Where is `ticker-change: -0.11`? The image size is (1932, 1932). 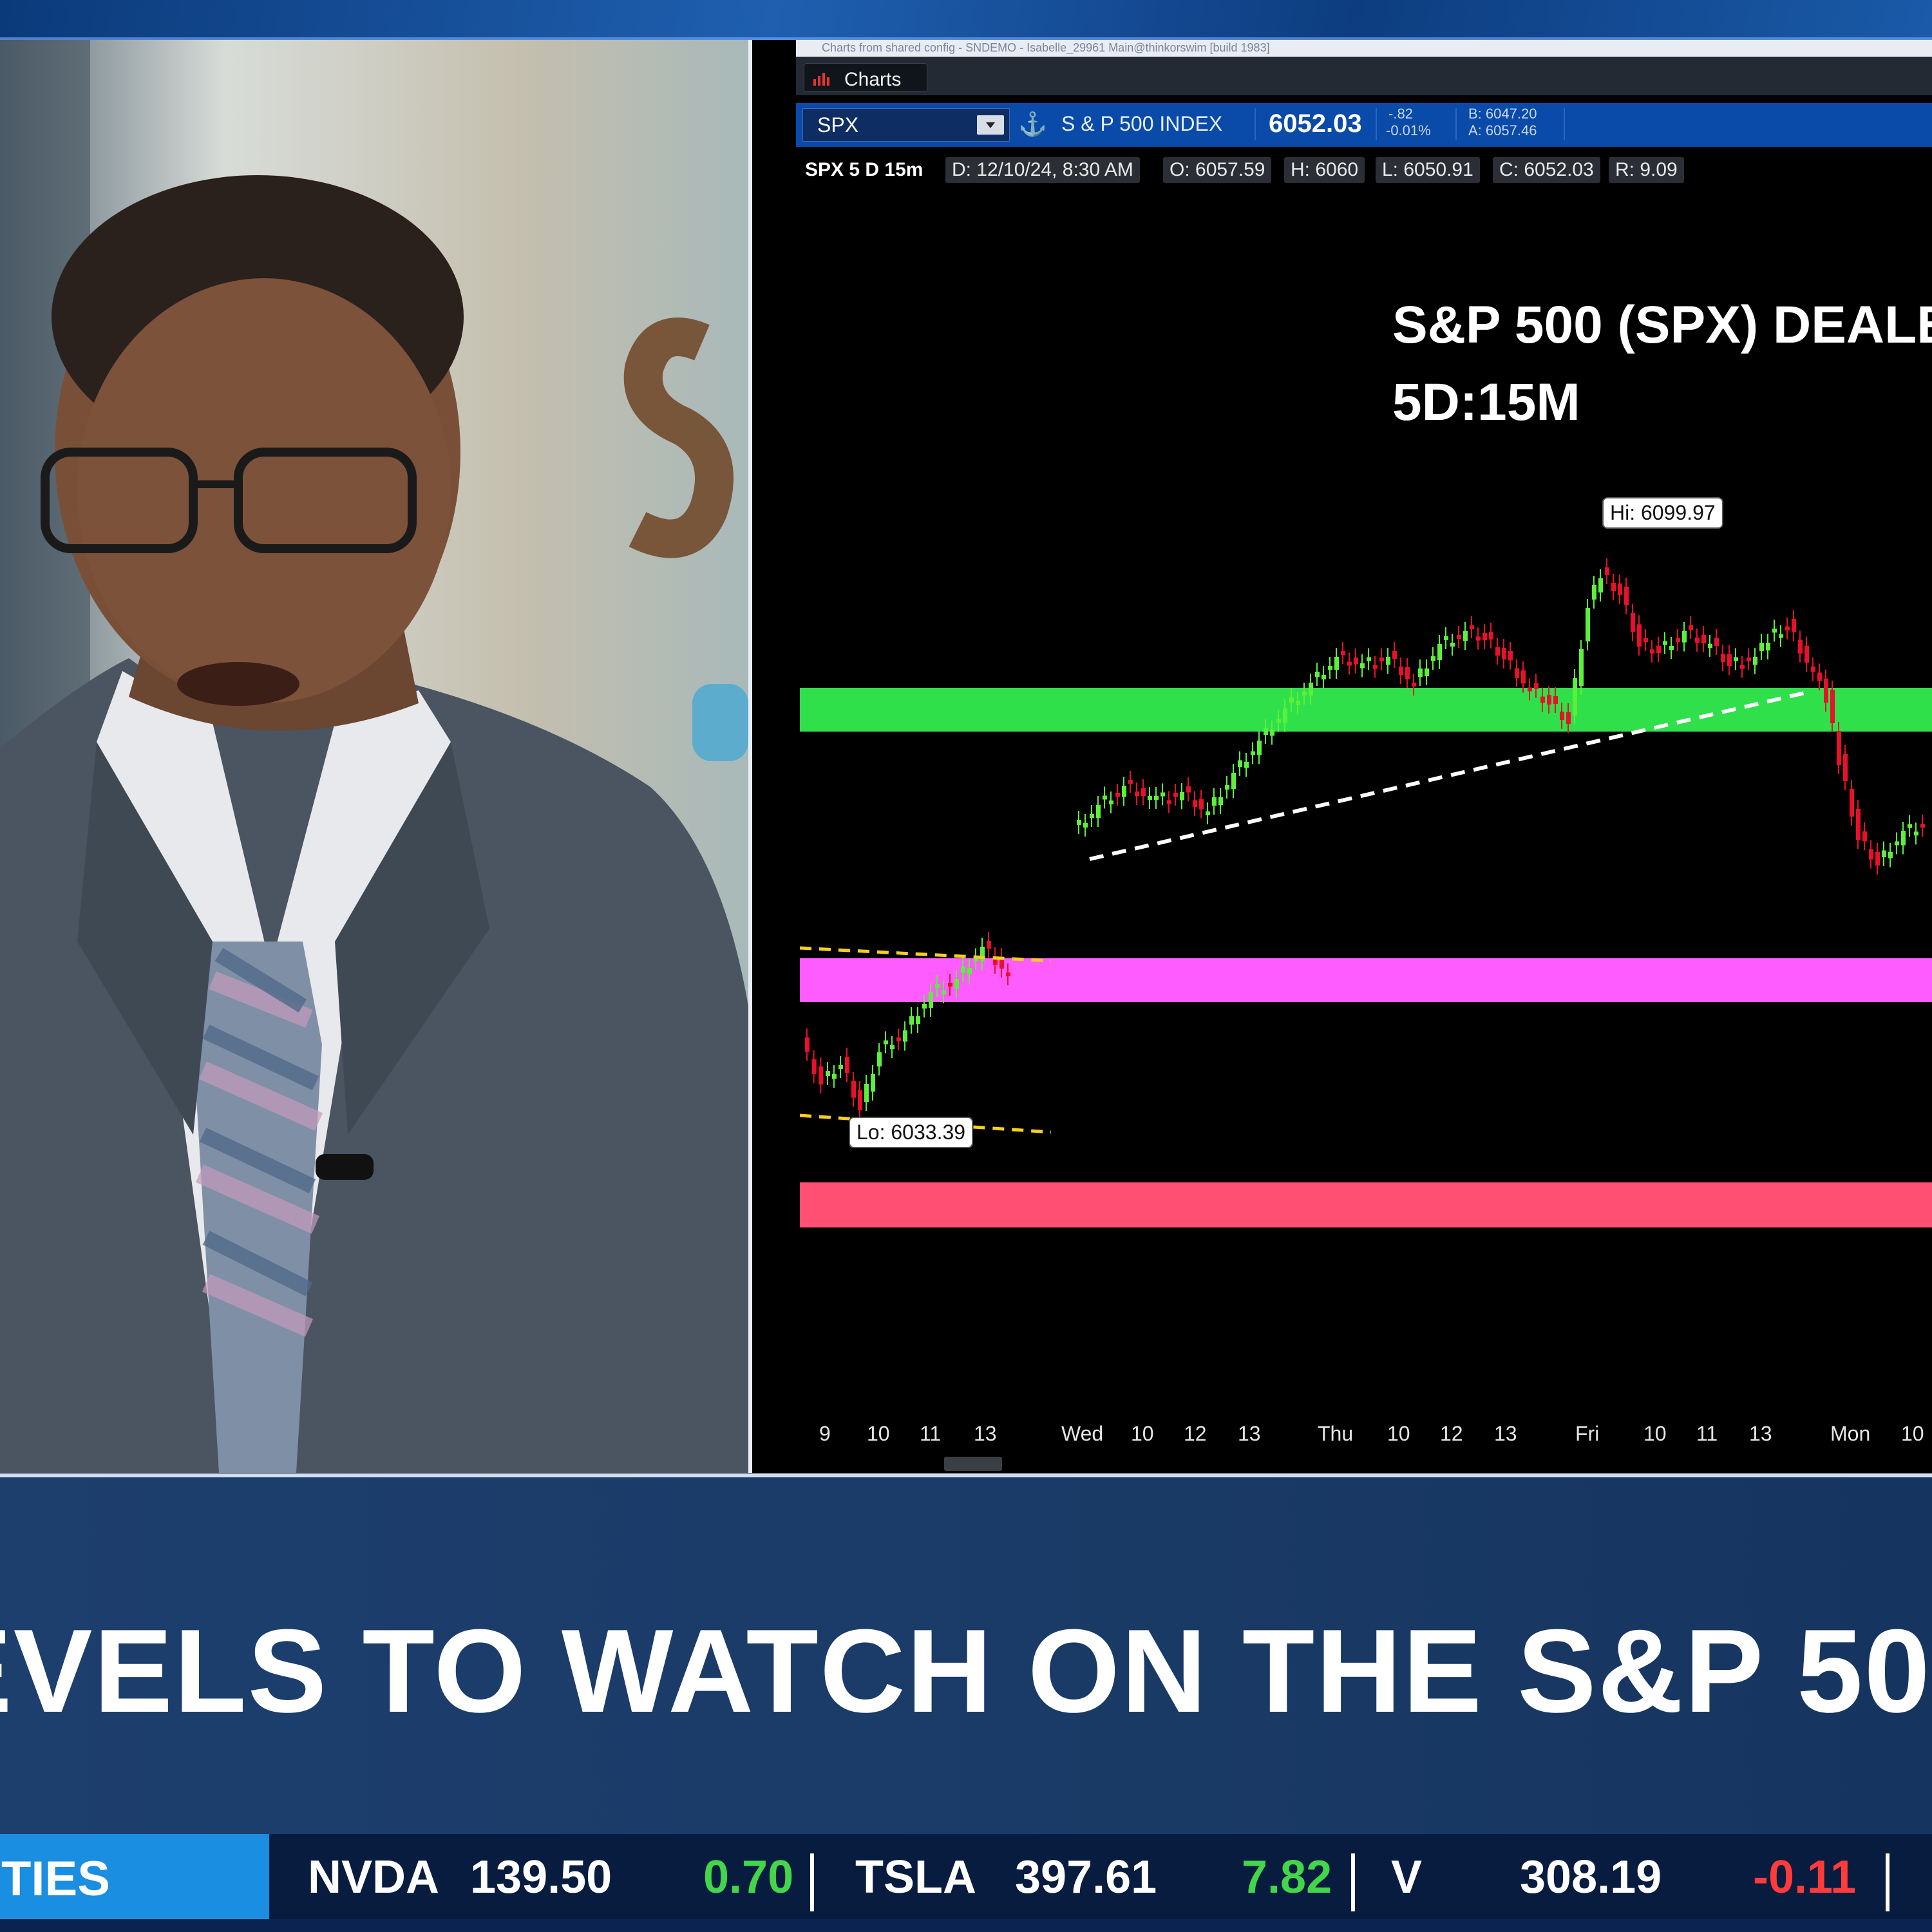 ticker-change: -0.11 is located at coordinates (1805, 1878).